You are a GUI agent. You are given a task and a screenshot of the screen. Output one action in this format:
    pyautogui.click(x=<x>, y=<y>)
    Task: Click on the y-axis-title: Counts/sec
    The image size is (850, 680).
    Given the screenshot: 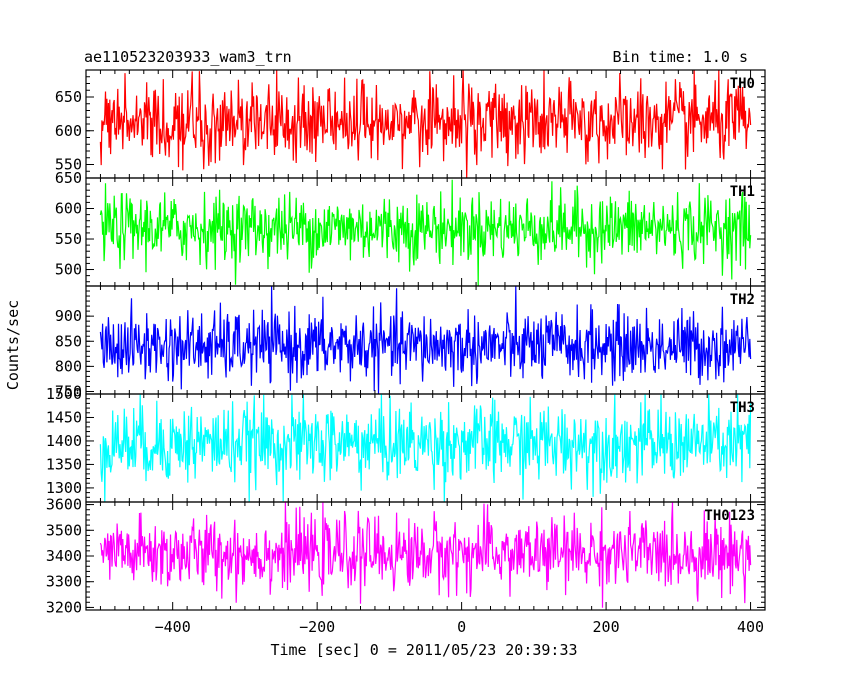 What is the action you would take?
    pyautogui.click(x=13, y=345)
    